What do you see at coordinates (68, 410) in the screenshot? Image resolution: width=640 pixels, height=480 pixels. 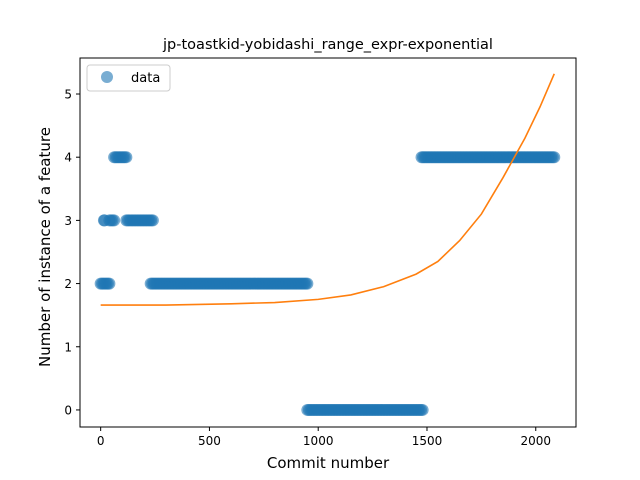 I see `y-tick-label: 0` at bounding box center [68, 410].